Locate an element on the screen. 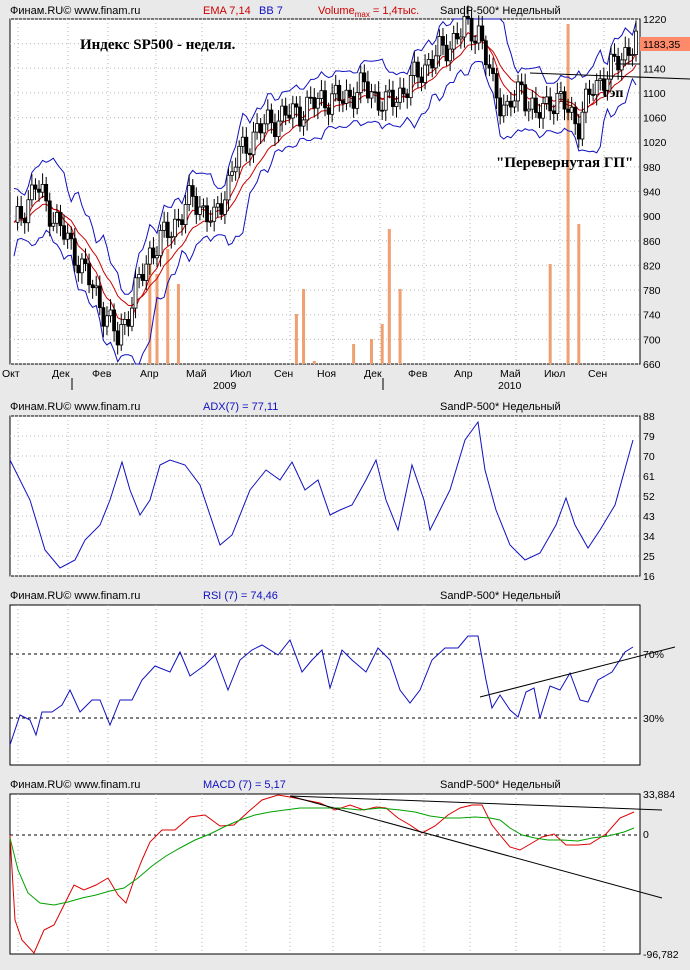  adx-line is located at coordinates (321, 494).